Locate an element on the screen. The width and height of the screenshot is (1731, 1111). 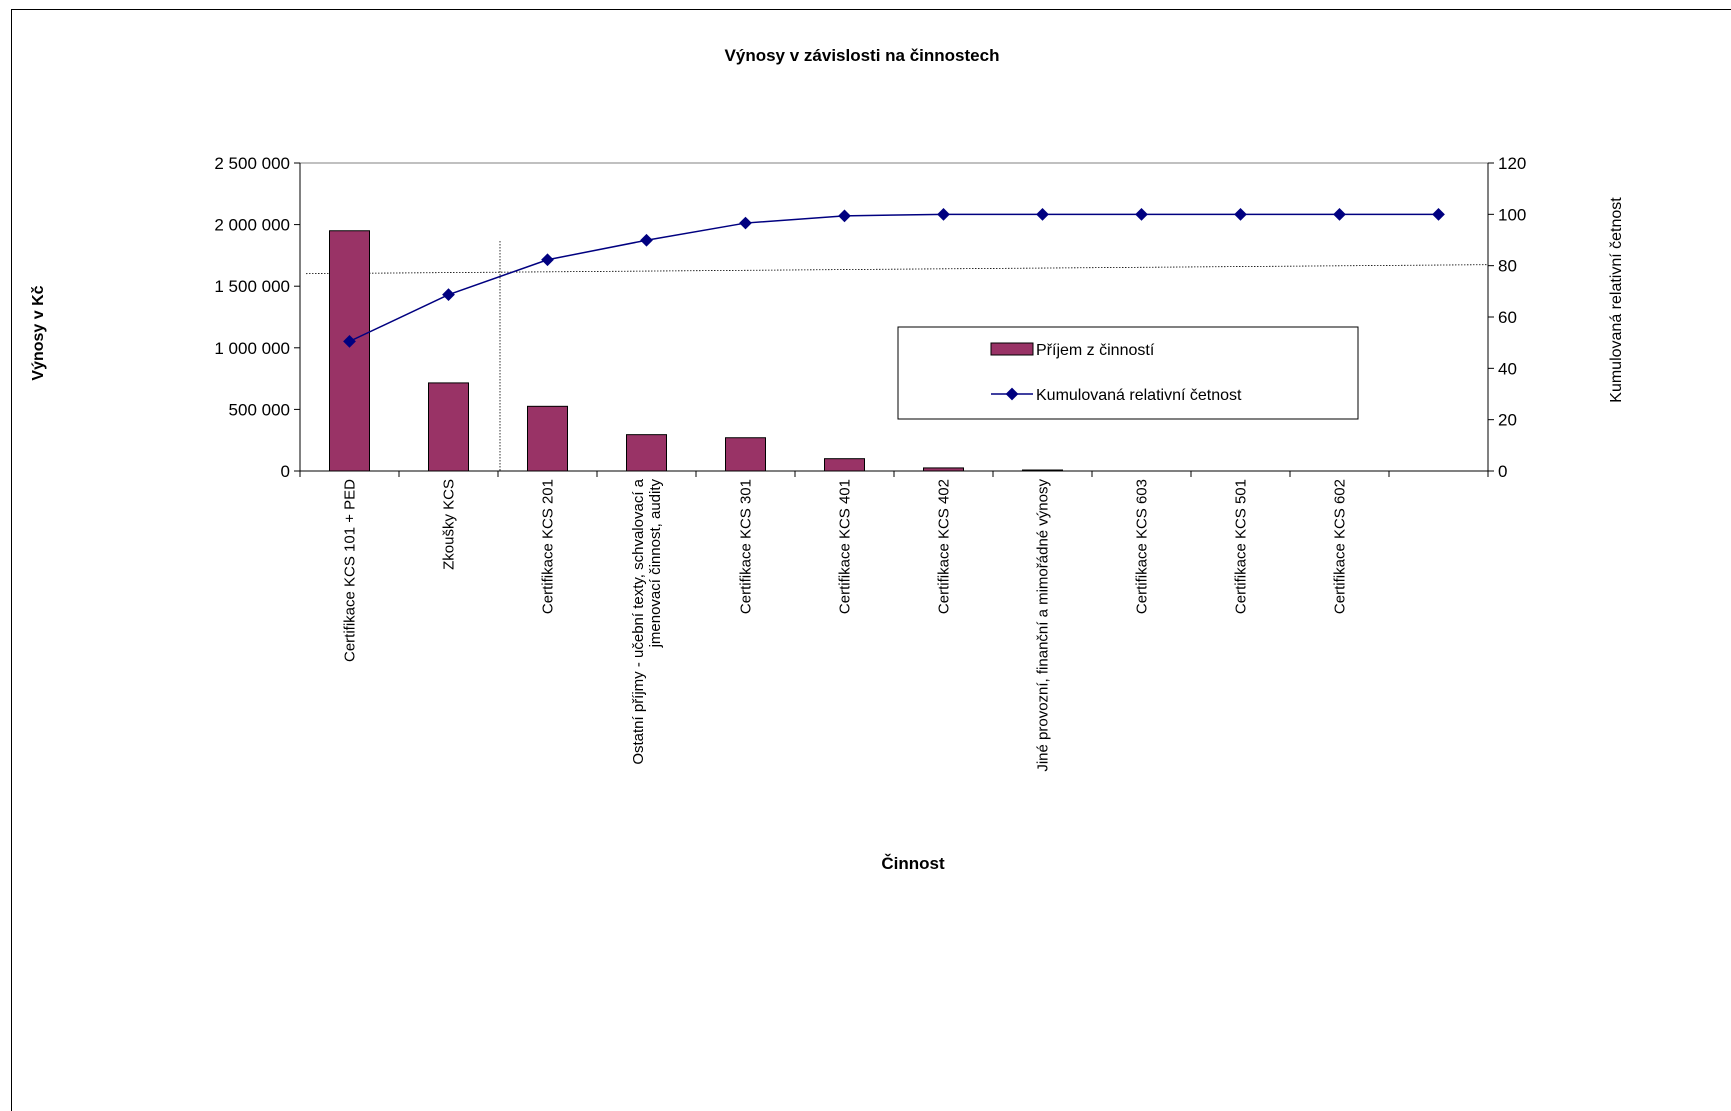
x-tick-label: Certifikace KCS 201 is located at coordinates (548, 546).